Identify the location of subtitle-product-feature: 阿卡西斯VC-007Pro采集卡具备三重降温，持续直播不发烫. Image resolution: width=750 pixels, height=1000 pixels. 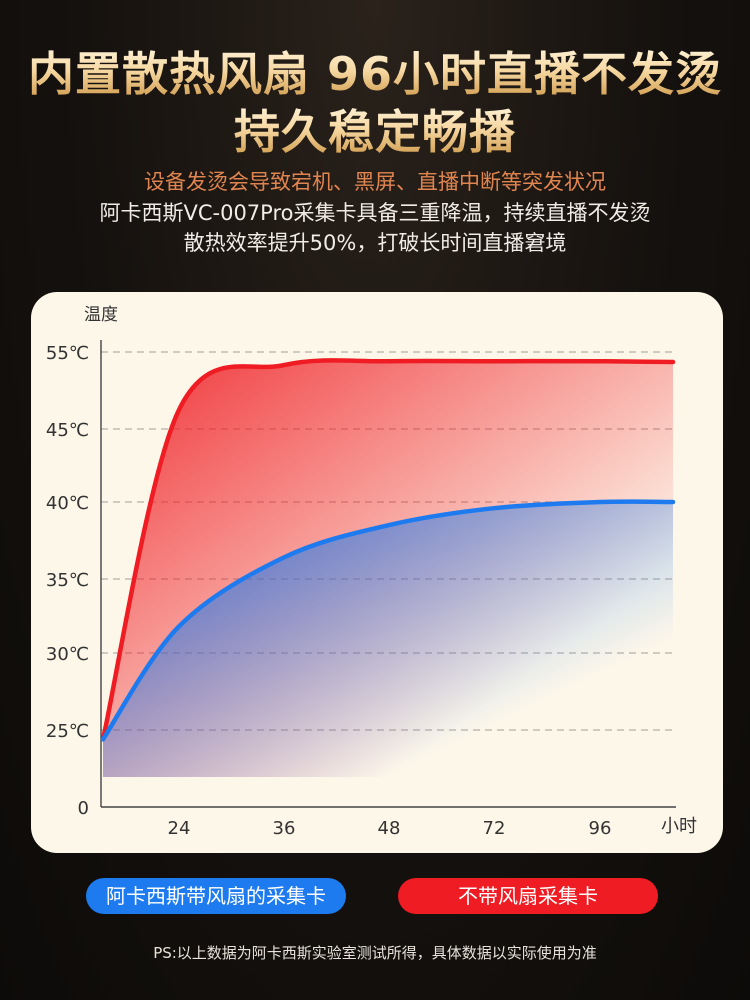
(375, 213).